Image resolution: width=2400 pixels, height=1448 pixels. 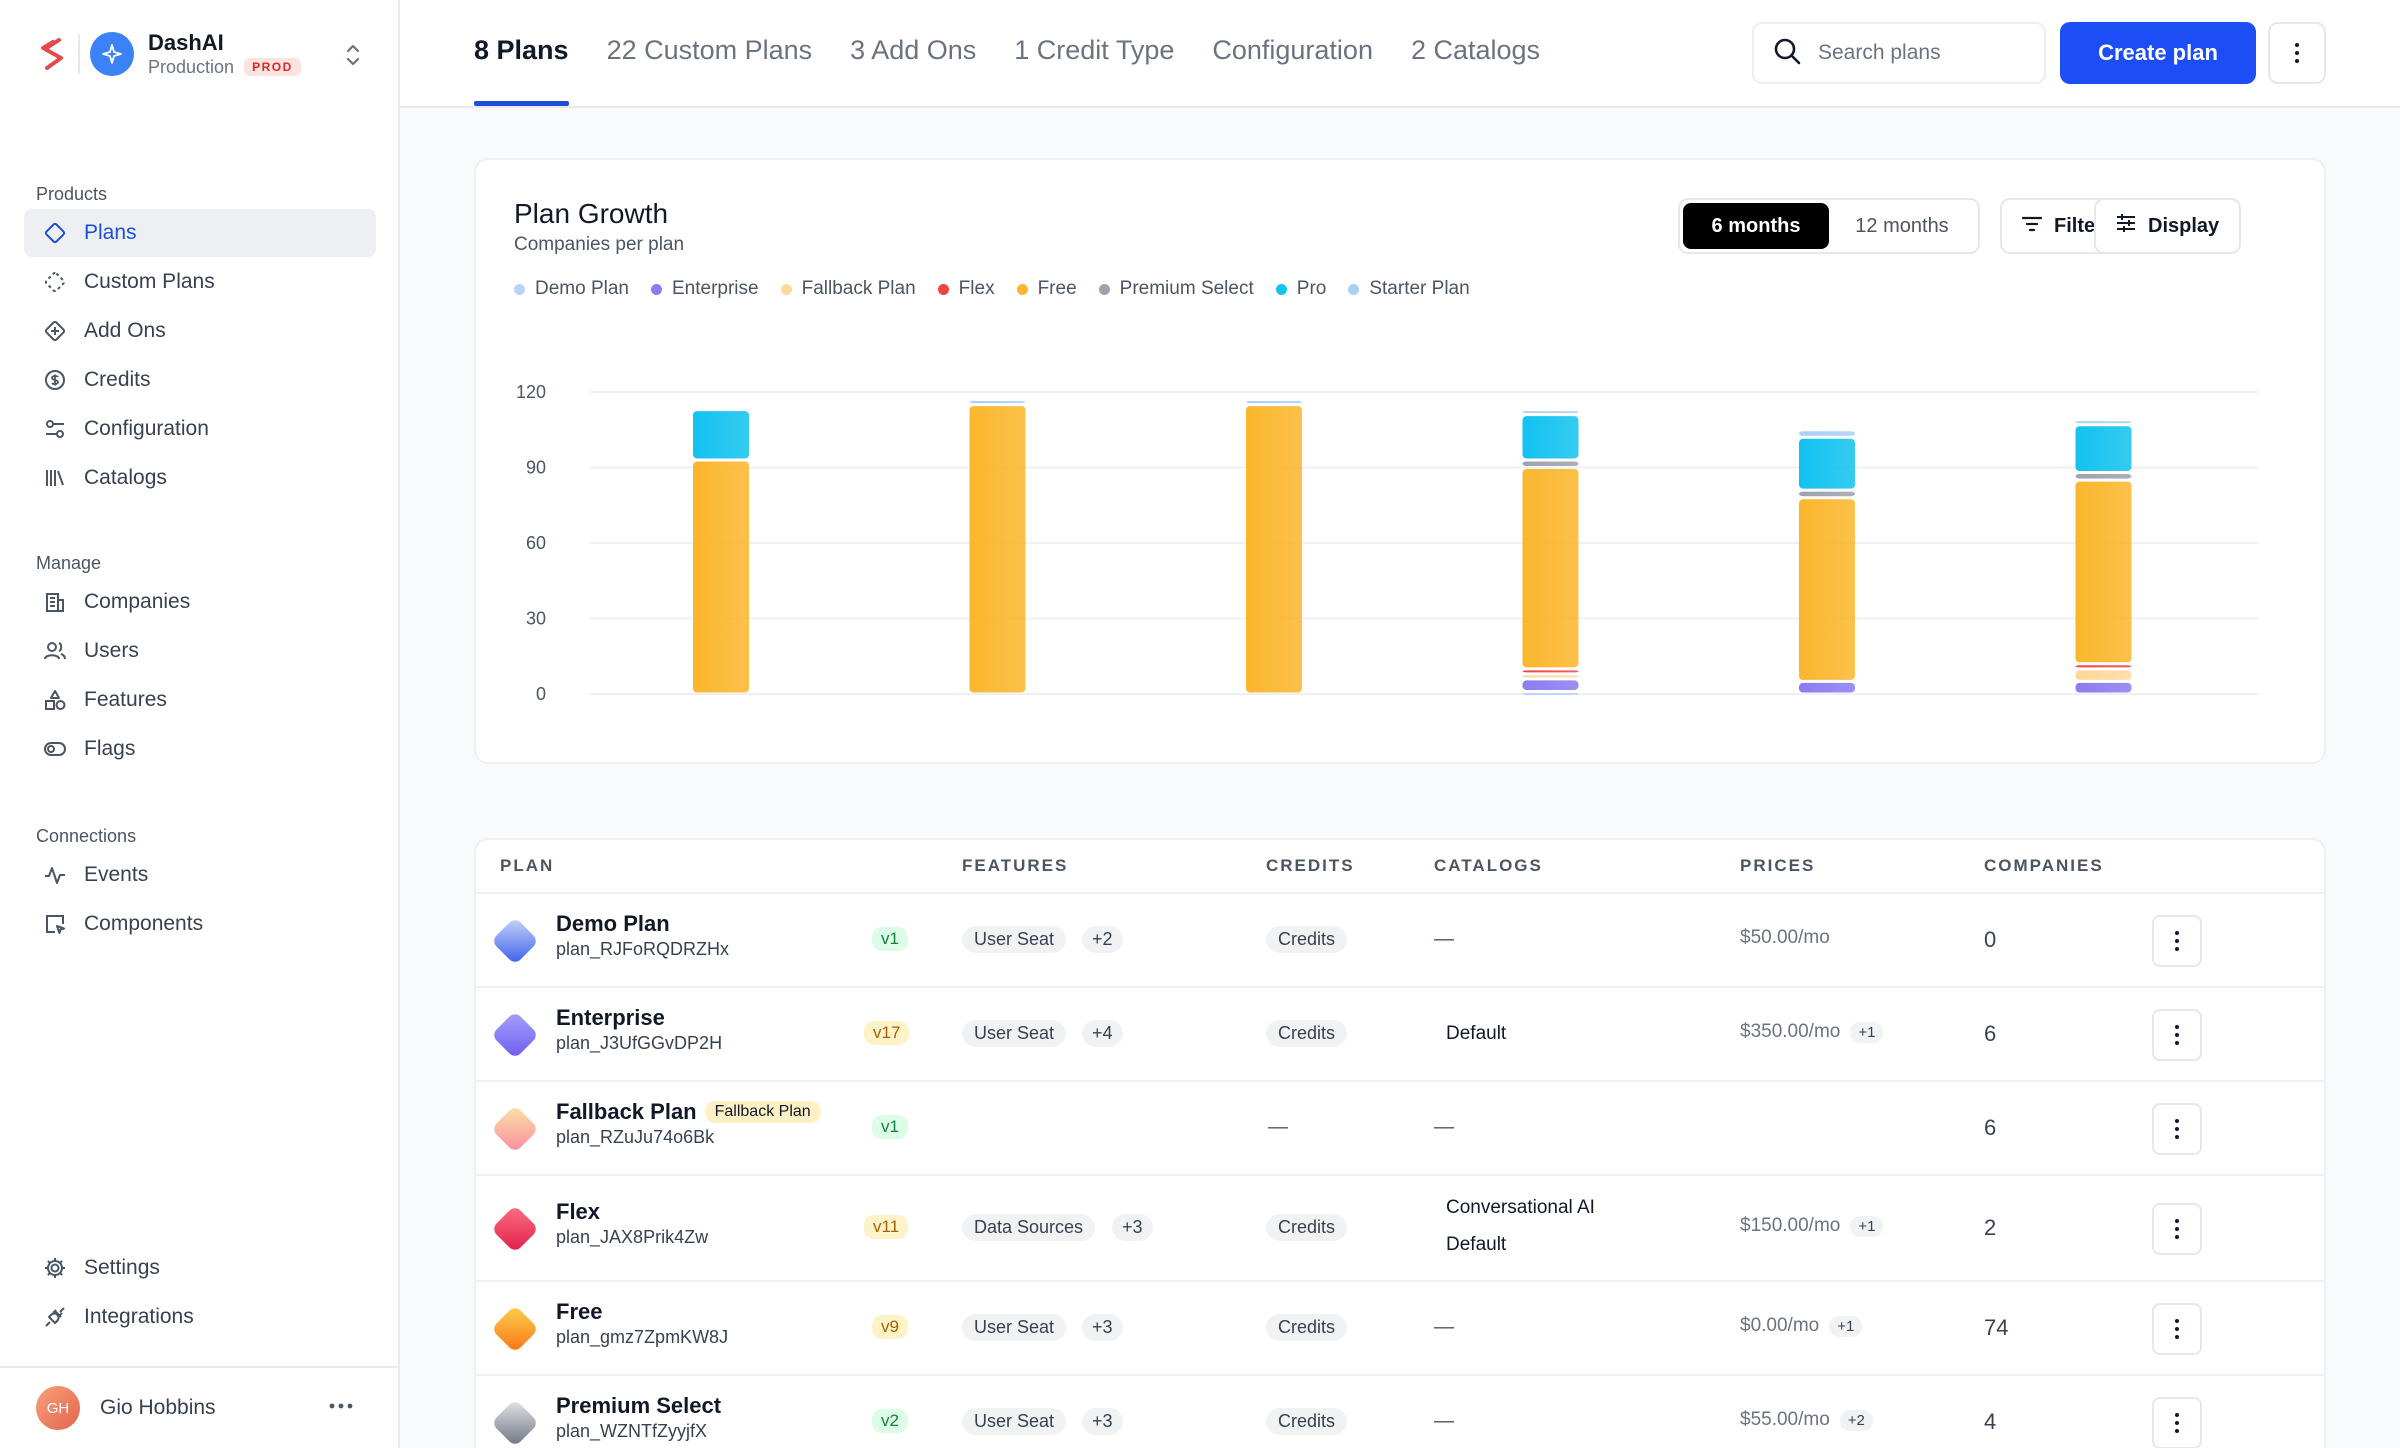 I want to click on legend-item: Demo Plan, so click(x=571, y=289).